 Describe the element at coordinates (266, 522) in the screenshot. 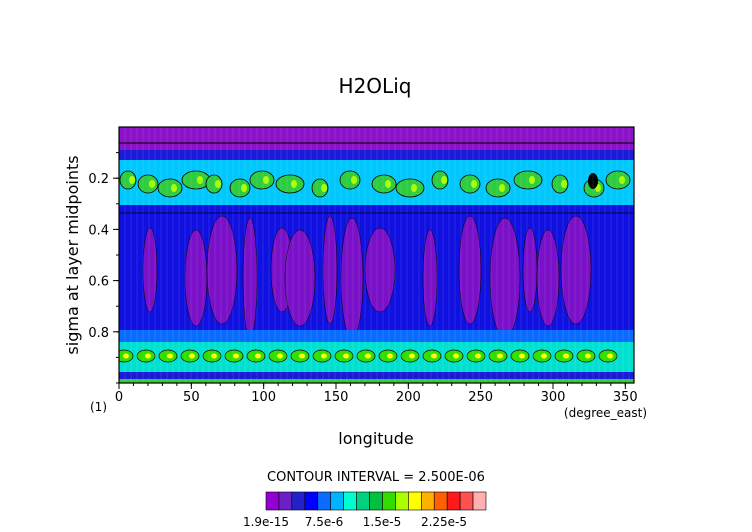

I see `colorbar-label: 1.9e-15` at that location.